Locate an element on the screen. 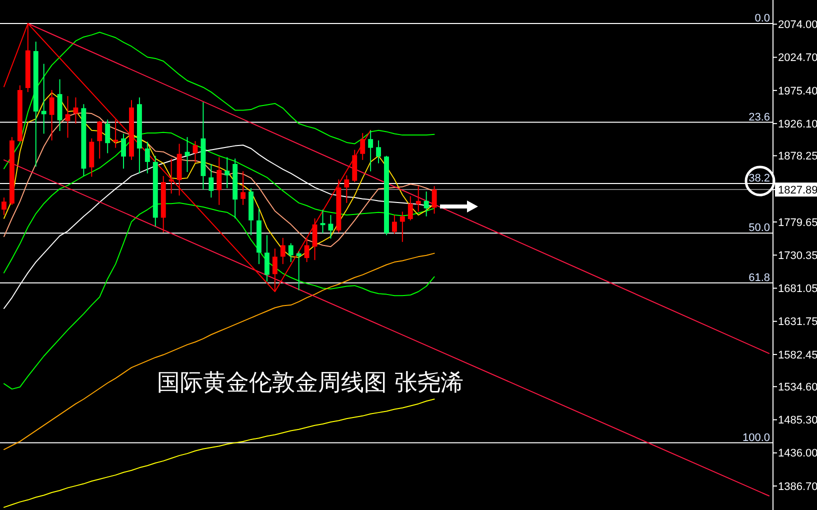  y-tick-label: 1878.25 is located at coordinates (797, 156).